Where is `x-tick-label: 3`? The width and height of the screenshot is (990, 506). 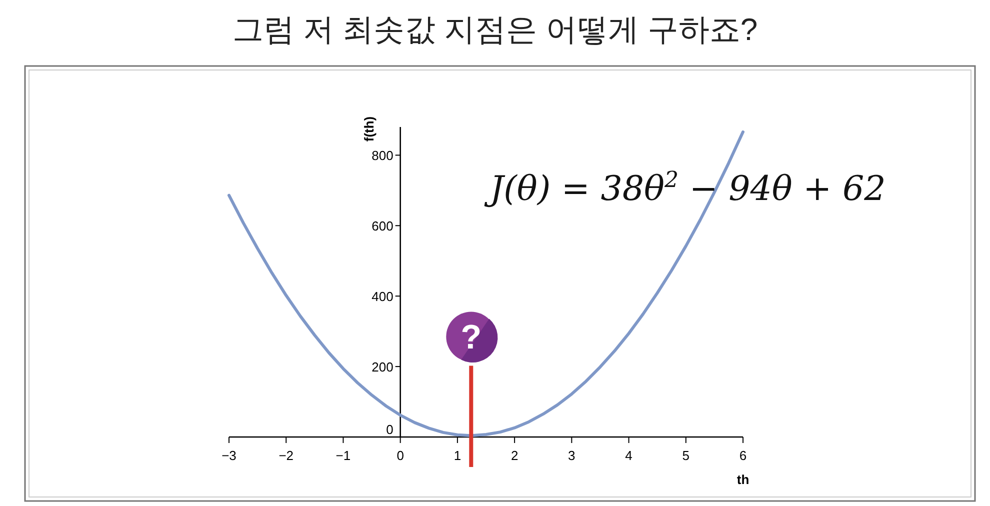 x-tick-label: 3 is located at coordinates (572, 455).